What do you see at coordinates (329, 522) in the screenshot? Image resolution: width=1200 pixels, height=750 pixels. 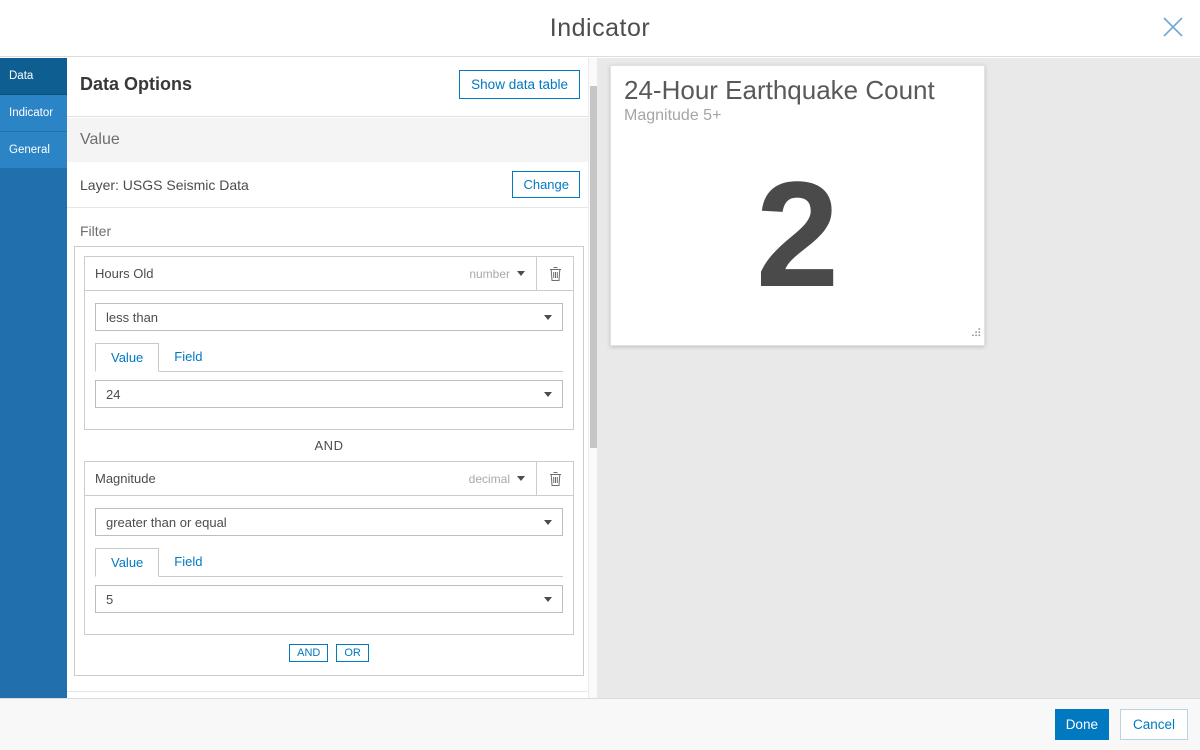 I see `operator-select: greater than or equal` at bounding box center [329, 522].